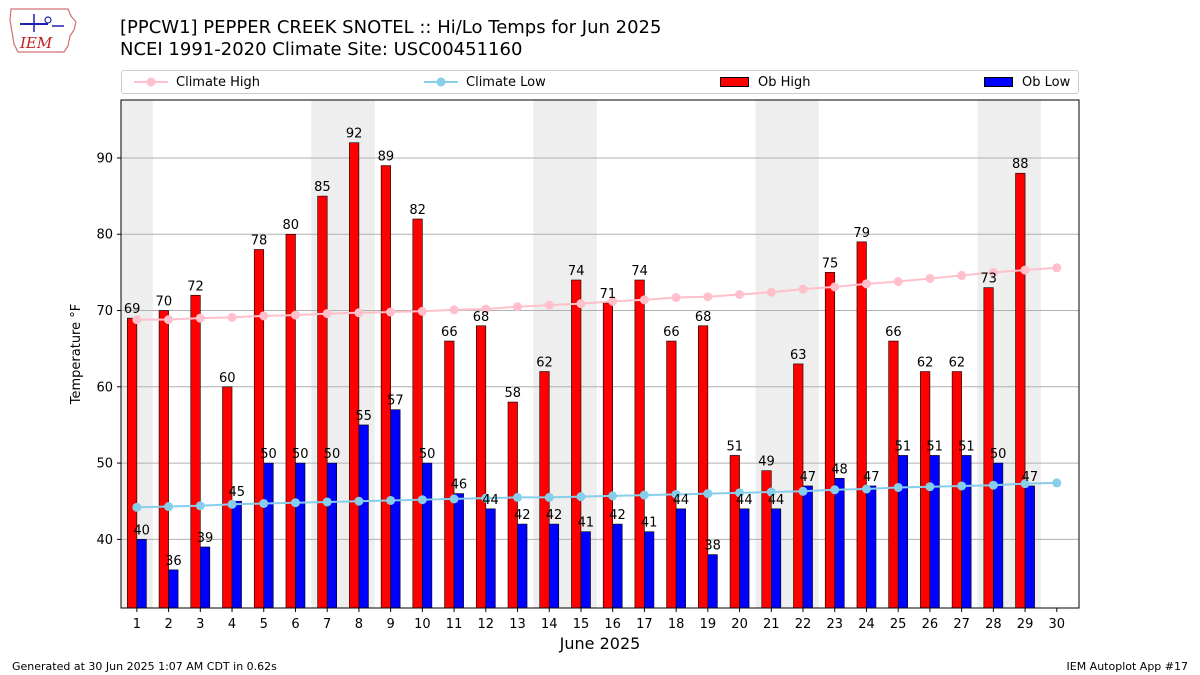  Describe the element at coordinates (703, 317) in the screenshot. I see `ob-high-label: 68` at that location.